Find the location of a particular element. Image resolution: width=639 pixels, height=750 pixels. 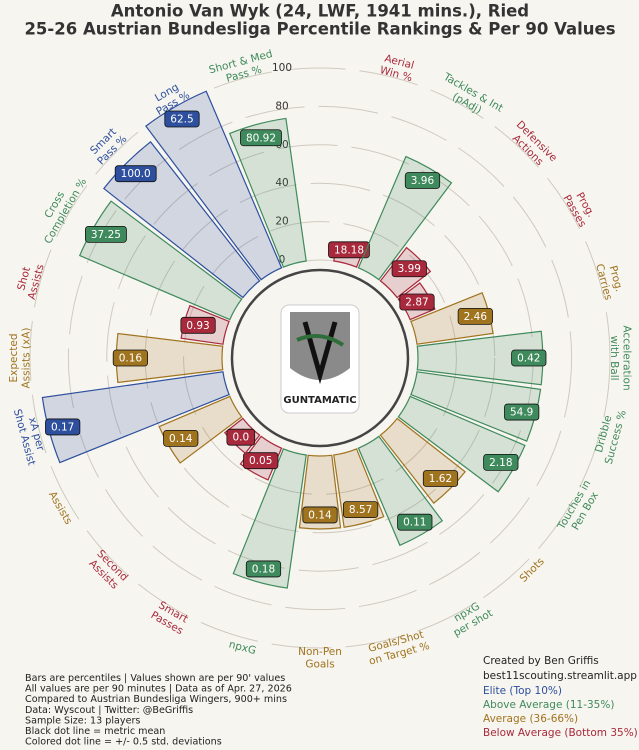

r-tick-label: 20 is located at coordinates (281, 222).